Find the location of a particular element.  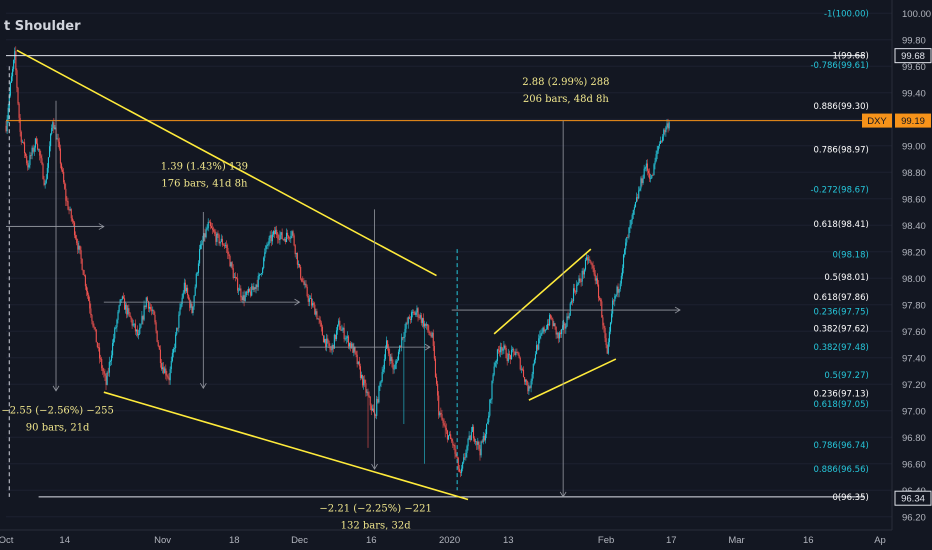

time-tick-label: Ap is located at coordinates (880, 540).